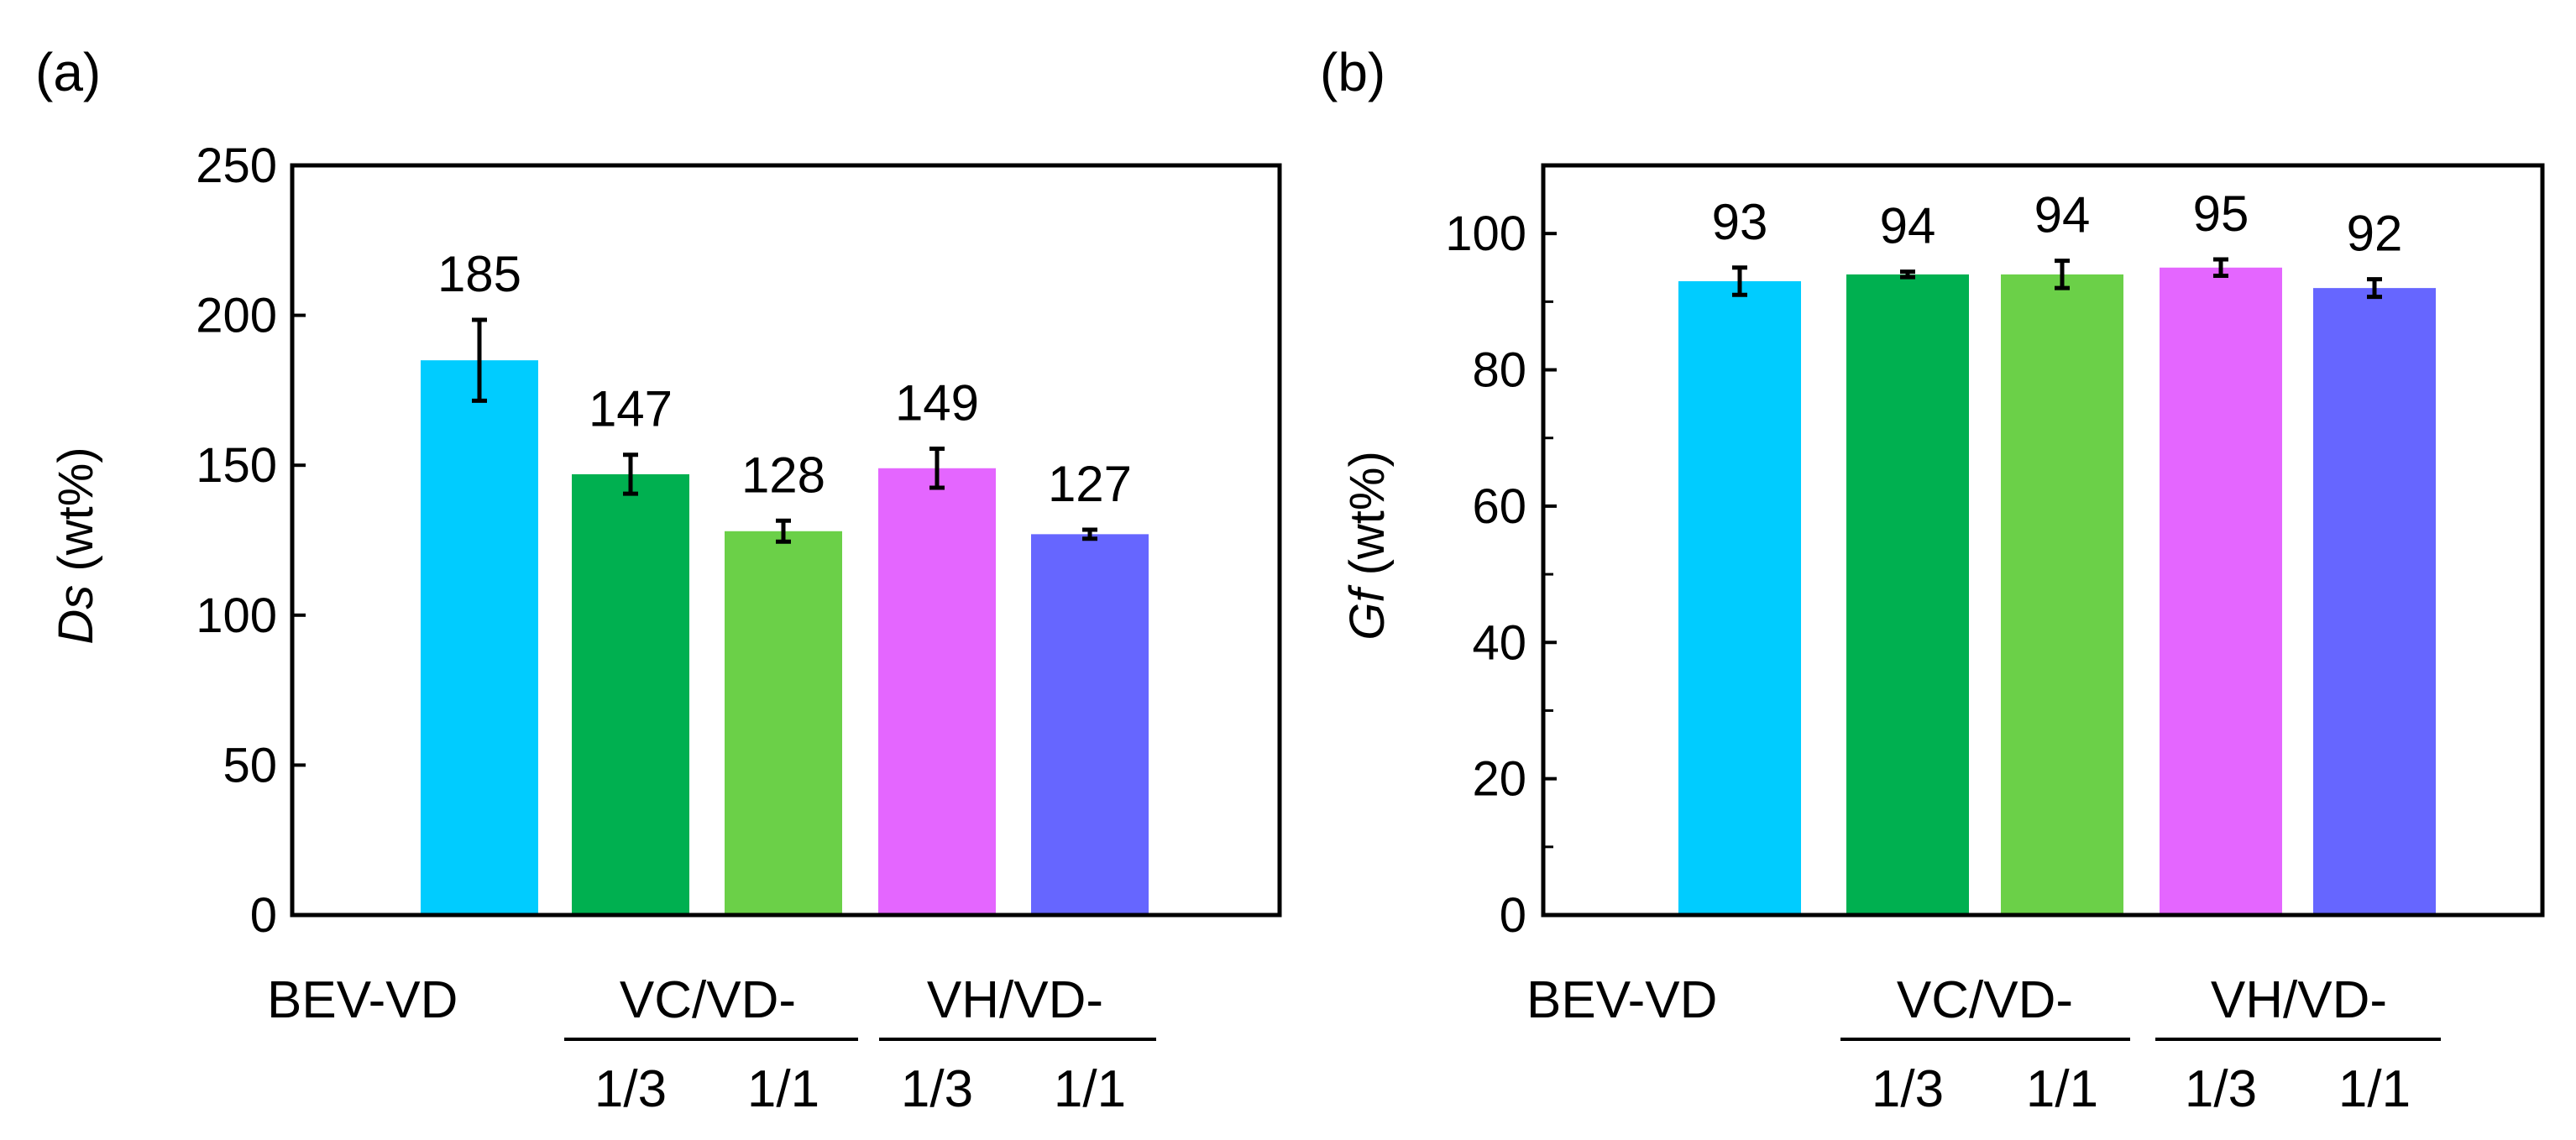 This screenshot has width=2576, height=1140. Describe the element at coordinates (1353, 72) in the screenshot. I see `panel-b-label: (b)` at that location.